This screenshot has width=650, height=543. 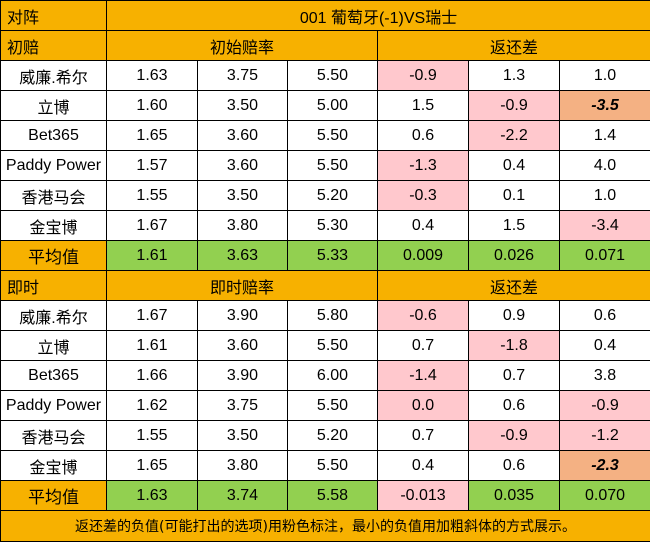 What do you see at coordinates (53, 15) in the screenshot?
I see `matchup-label: 对阵` at bounding box center [53, 15].